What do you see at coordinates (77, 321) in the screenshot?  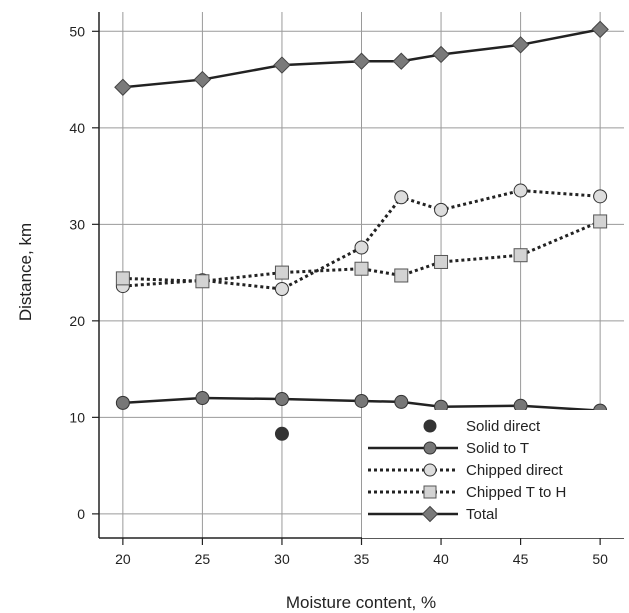 I see `y-tick-label-2: 20` at bounding box center [77, 321].